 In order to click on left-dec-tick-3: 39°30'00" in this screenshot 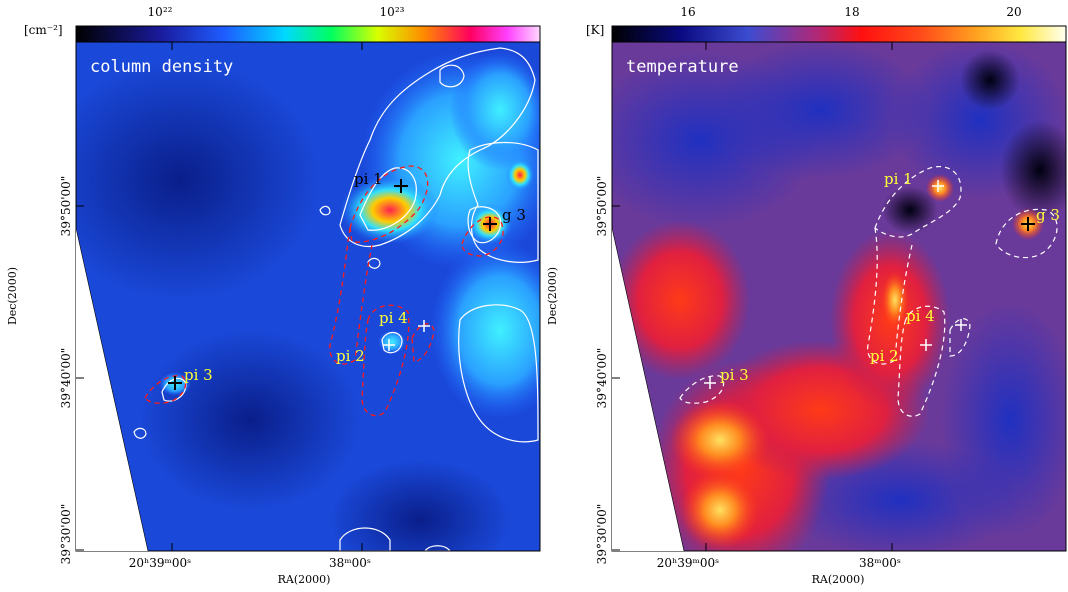, I will do `click(66, 534)`.